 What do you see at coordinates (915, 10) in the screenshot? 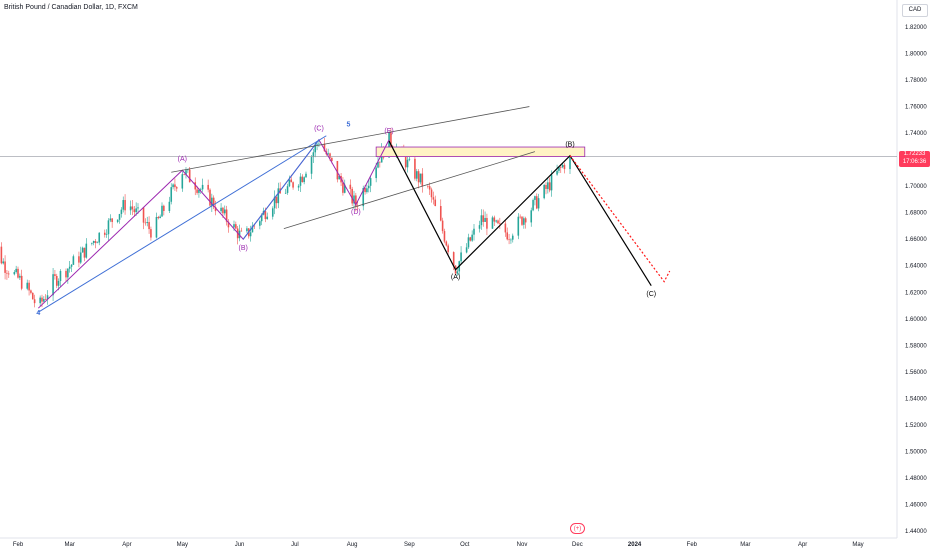
I see `currency-button: CAD` at bounding box center [915, 10].